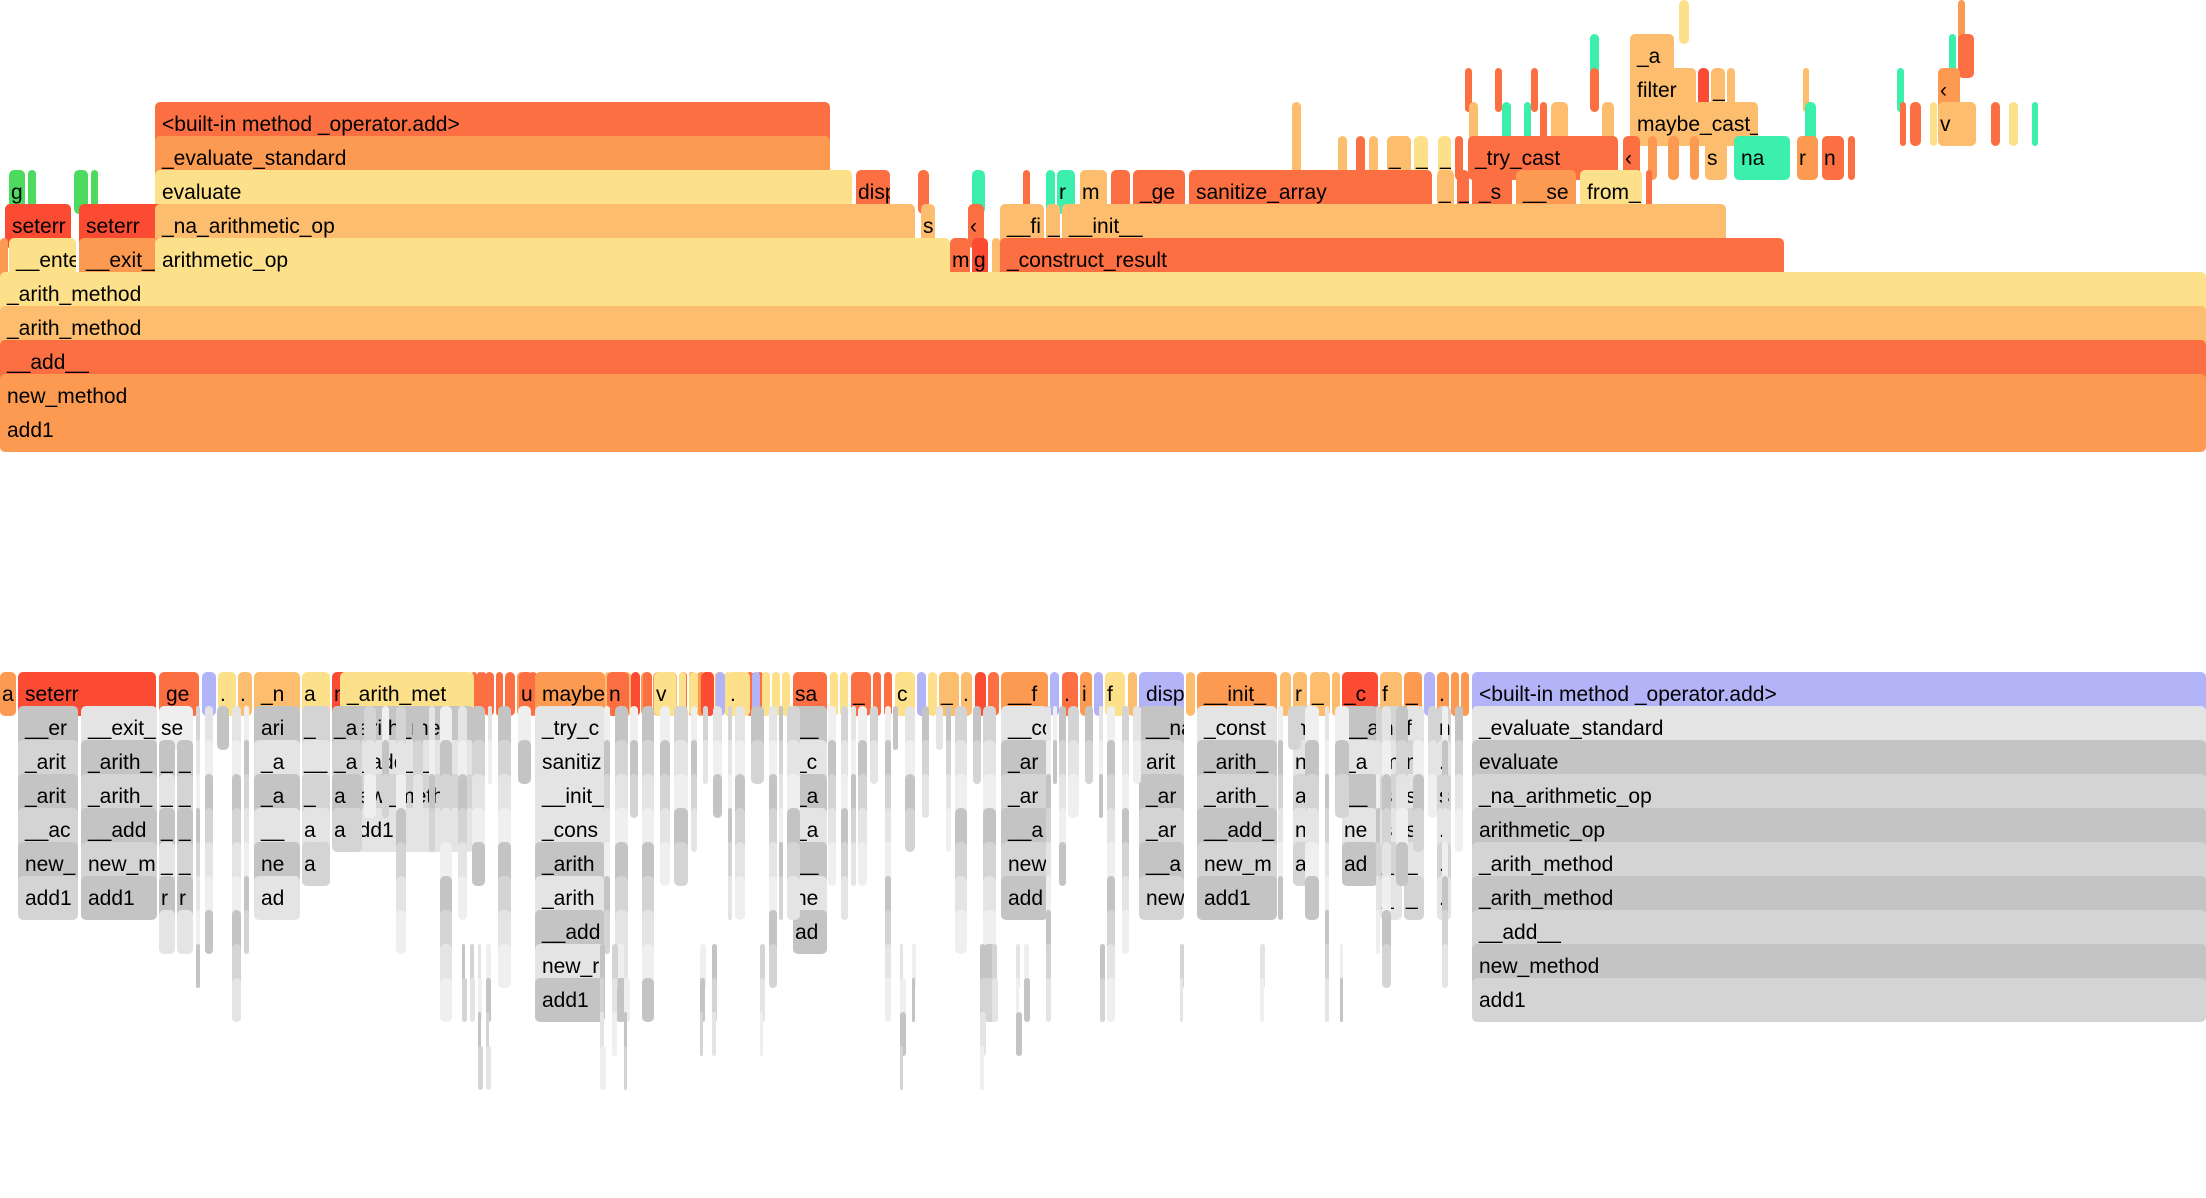 The width and height of the screenshot is (2206, 1198). Describe the element at coordinates (1237, 898) in the screenshot. I see `flame-frame: add1` at that location.